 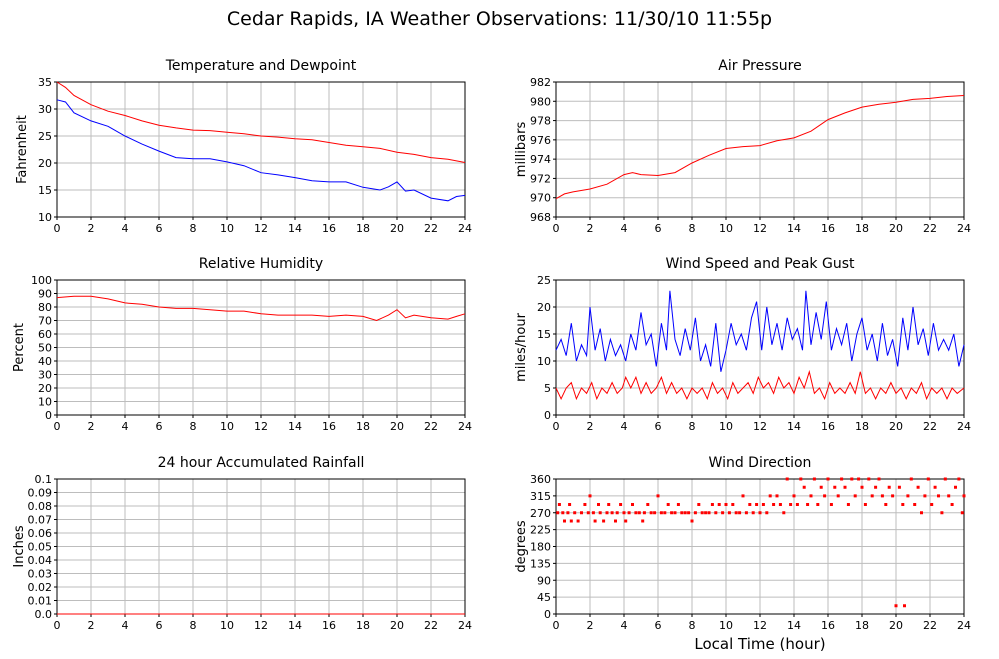 I want to click on y-axis-label: millibars, so click(x=521, y=150).